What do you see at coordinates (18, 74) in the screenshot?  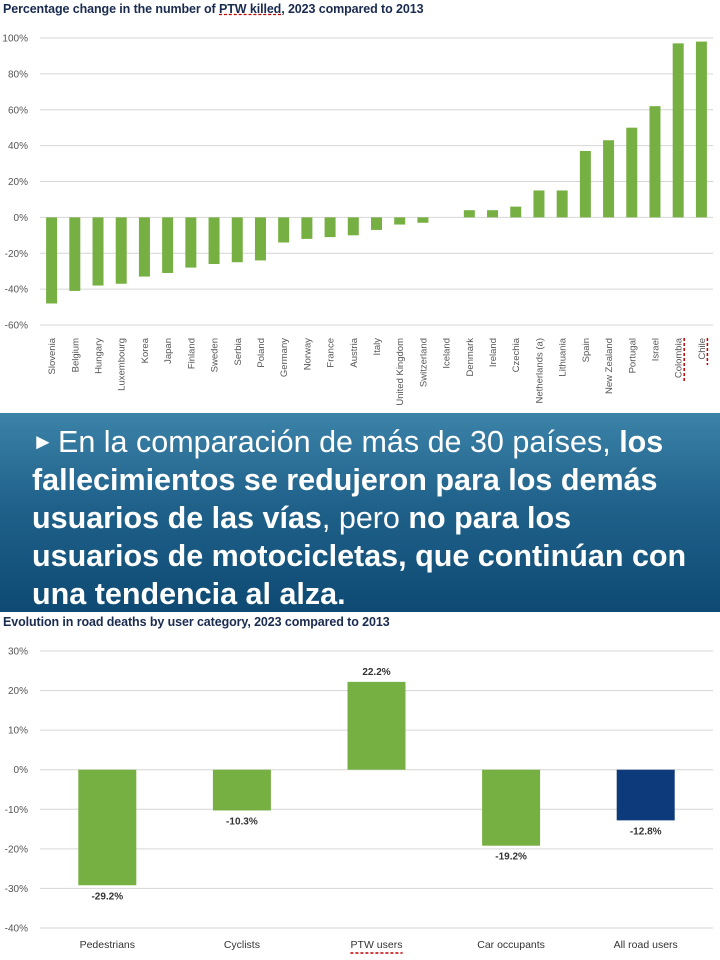 I see `y-tick-label: 80%` at bounding box center [18, 74].